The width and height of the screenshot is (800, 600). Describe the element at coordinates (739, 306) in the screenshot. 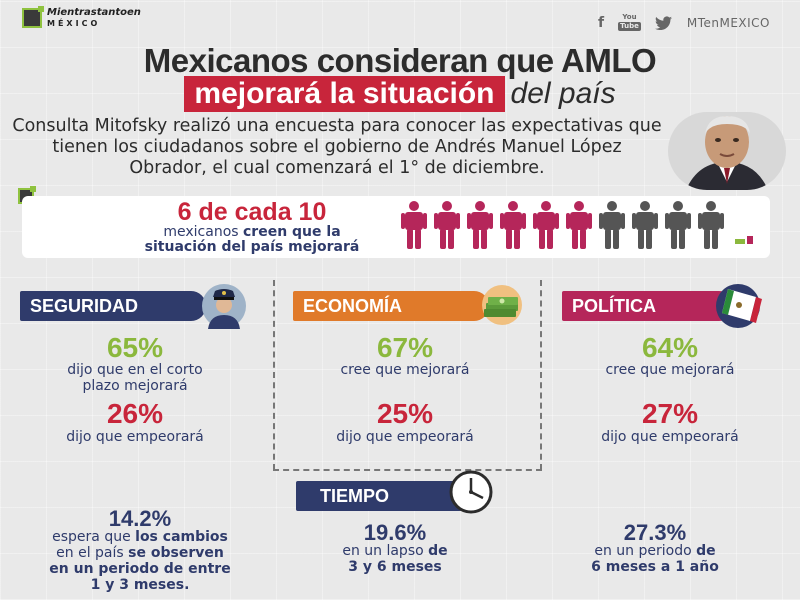

I see `flag-icon` at that location.